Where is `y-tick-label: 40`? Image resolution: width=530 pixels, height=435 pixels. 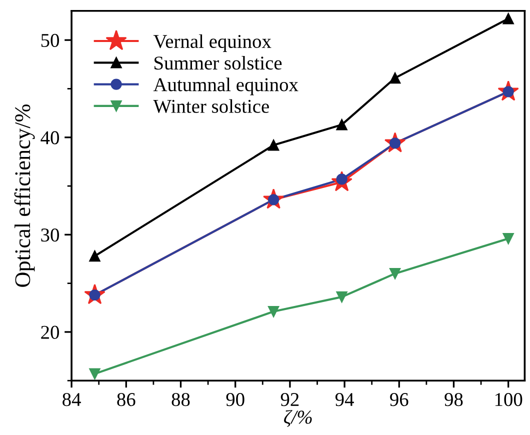 y-tick-label: 40 is located at coordinates (50, 137).